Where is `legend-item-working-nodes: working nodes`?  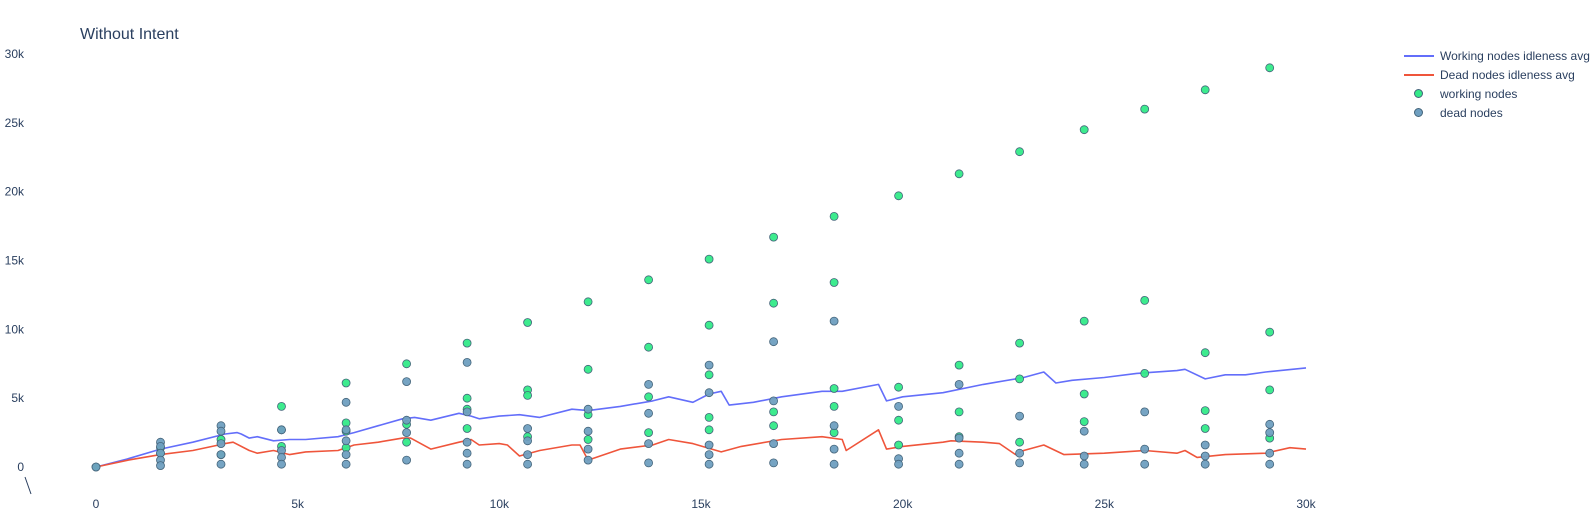
legend-item-working-nodes: working nodes is located at coordinates (1497, 93).